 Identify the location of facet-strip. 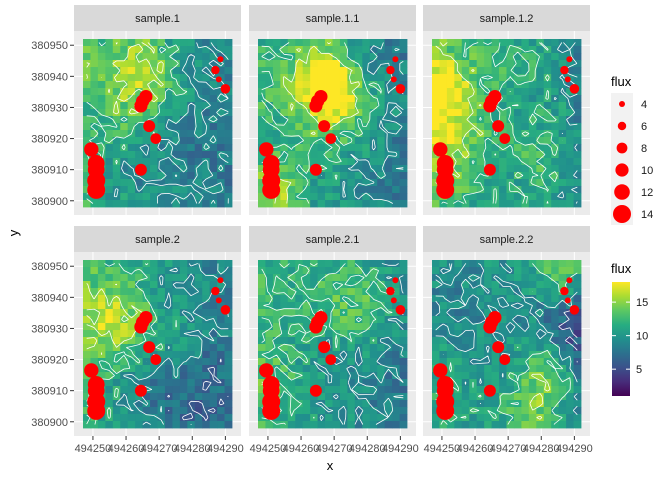
(157, 239).